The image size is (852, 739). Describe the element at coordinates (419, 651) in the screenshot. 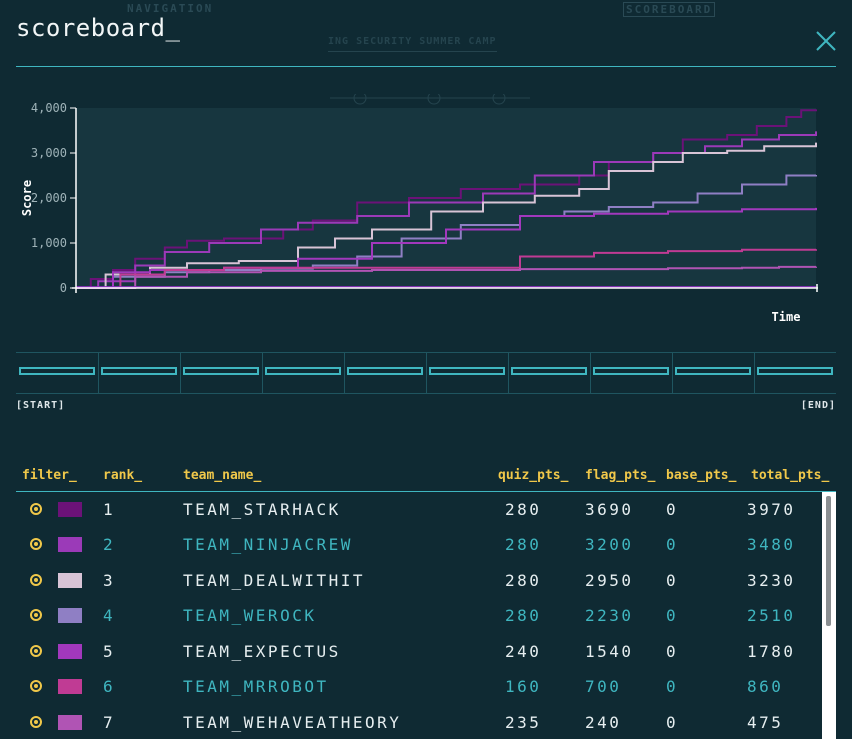

I see `table-row: 5 TEAM_EXPECTUS 240 1540 0 1780` at that location.